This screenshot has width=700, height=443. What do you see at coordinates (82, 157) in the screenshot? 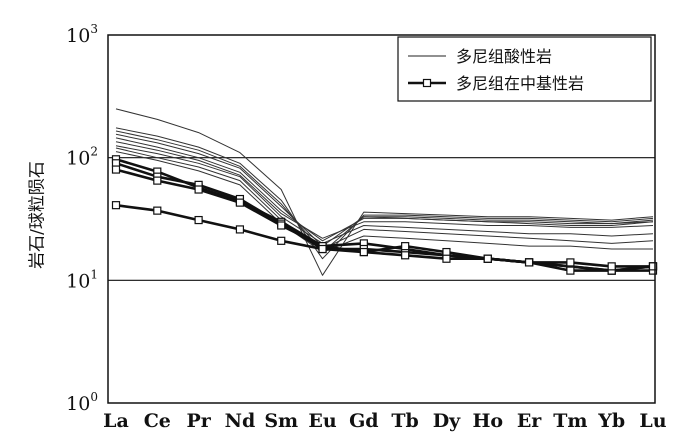
I see `y-tick-label: 10²` at bounding box center [82, 157].